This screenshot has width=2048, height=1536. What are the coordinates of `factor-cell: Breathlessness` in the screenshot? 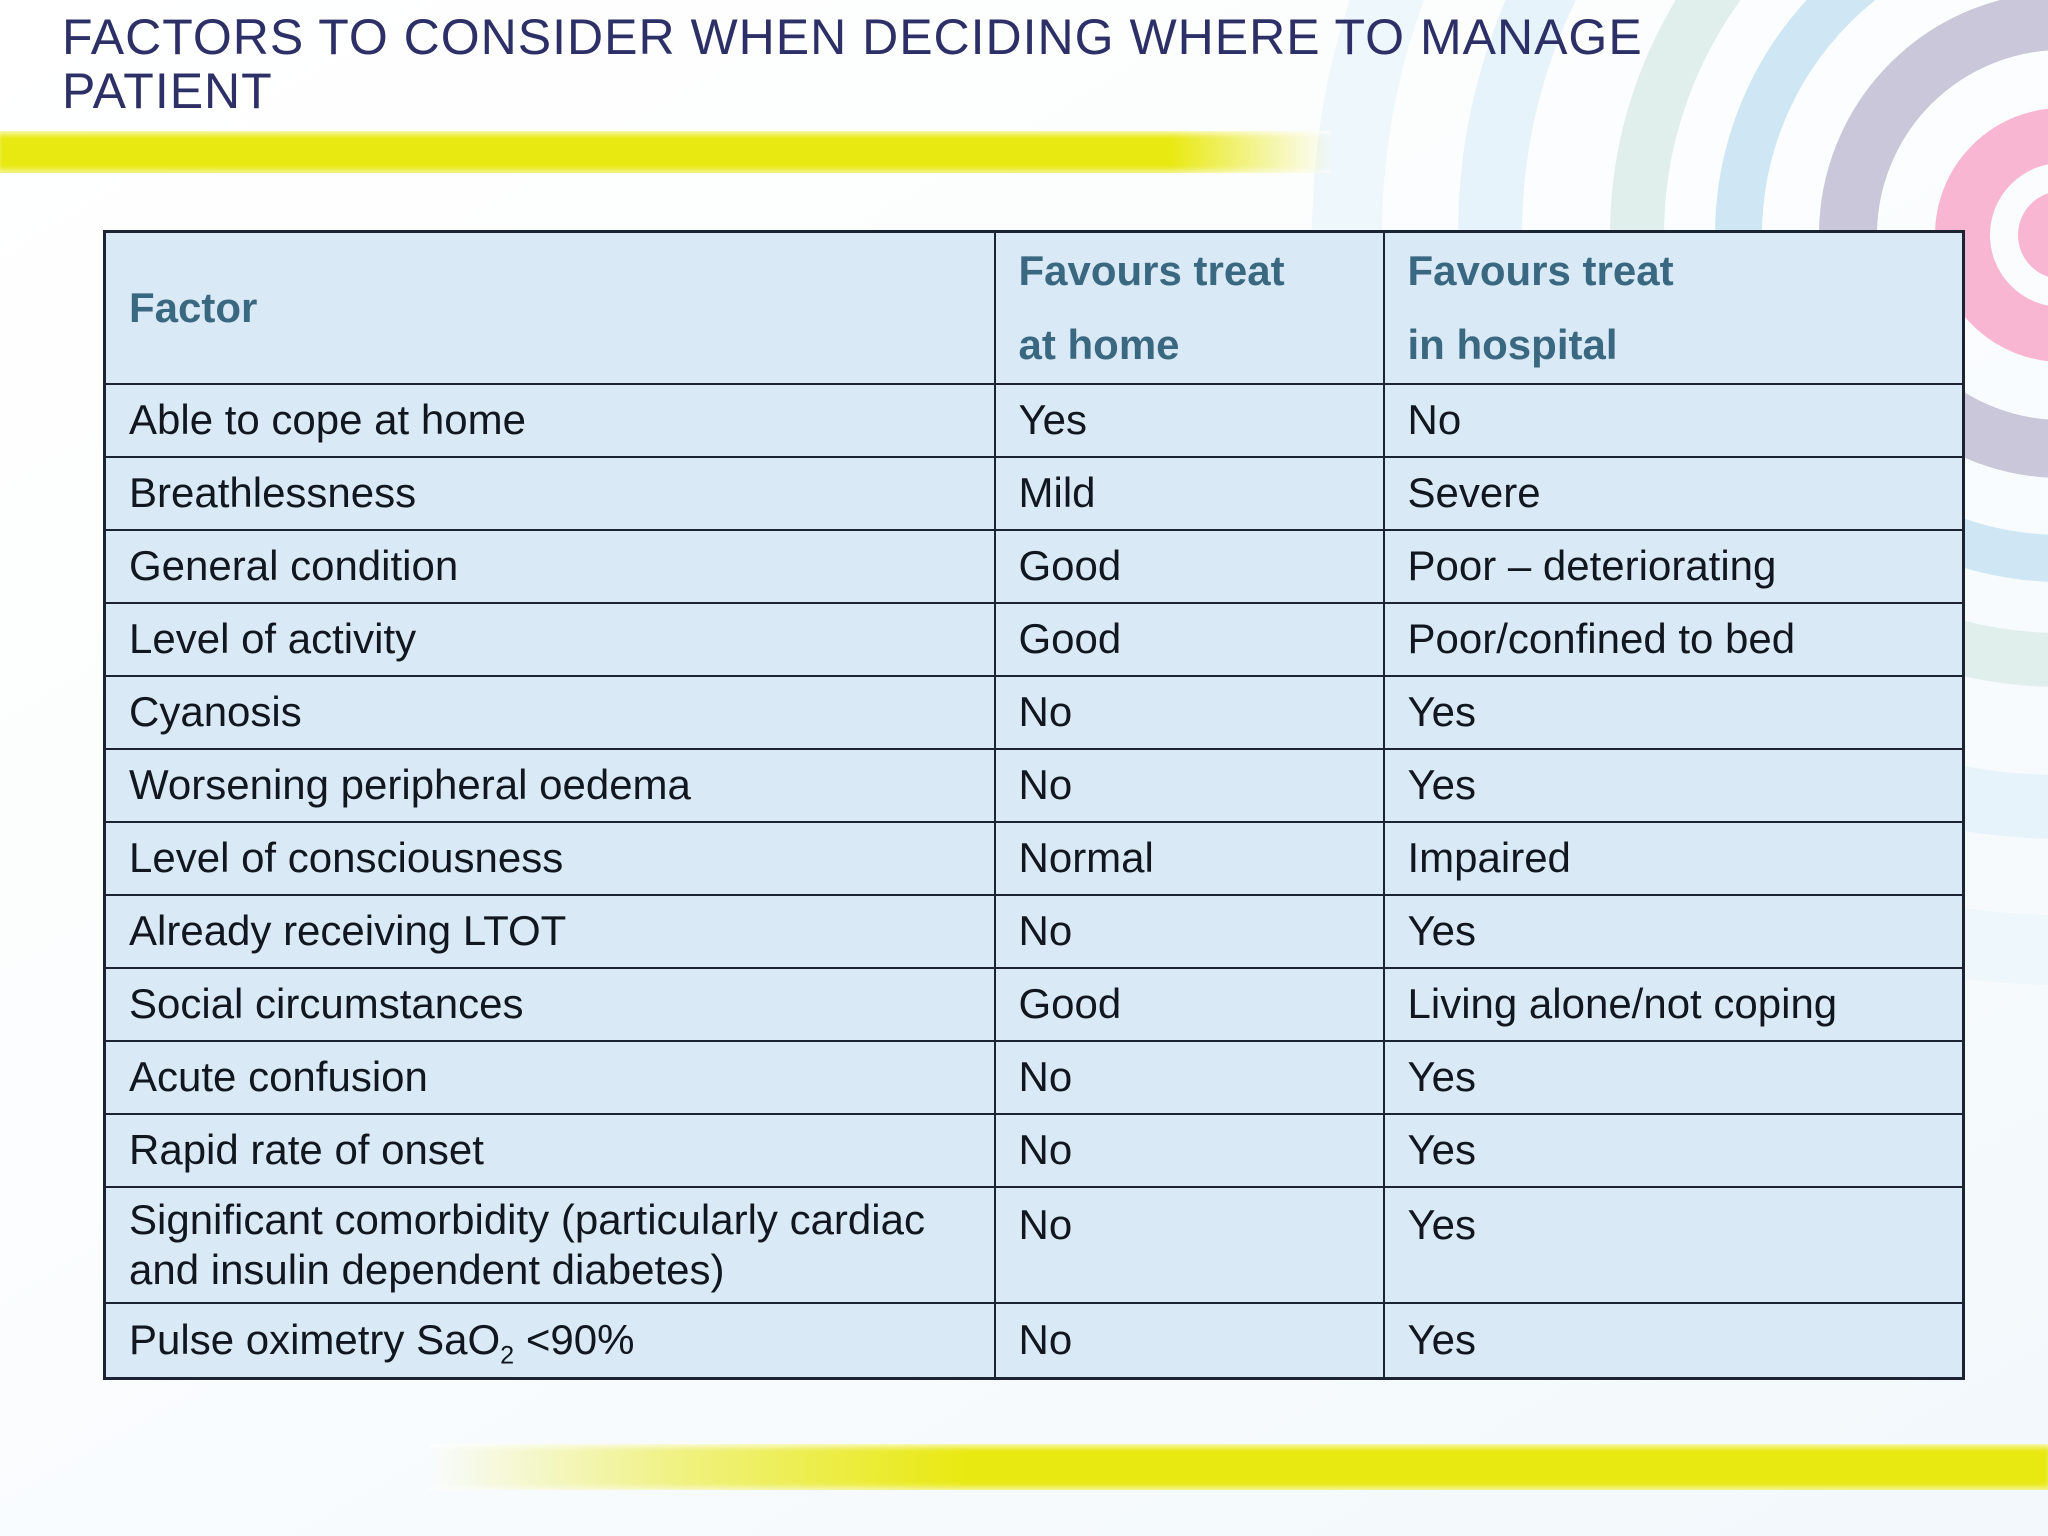 It's located at (549, 493).